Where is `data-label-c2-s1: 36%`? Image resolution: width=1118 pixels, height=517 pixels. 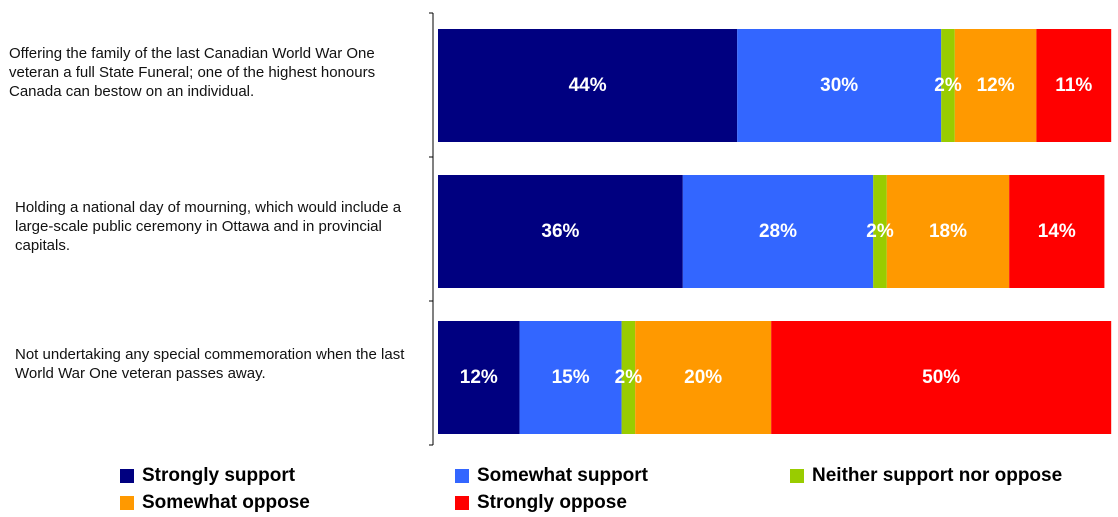 data-label-c2-s1: 36% is located at coordinates (560, 231).